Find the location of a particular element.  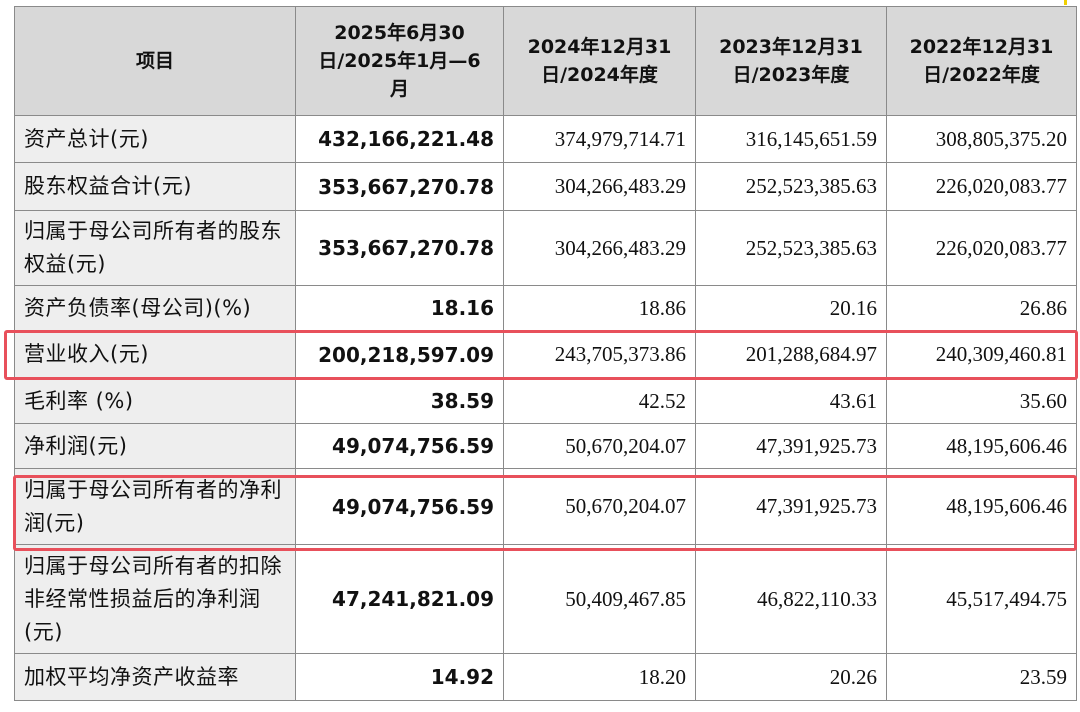

row-label: 归属于母公司所有者的扣除非经常性损益后的净利润(元) is located at coordinates (155, 599).